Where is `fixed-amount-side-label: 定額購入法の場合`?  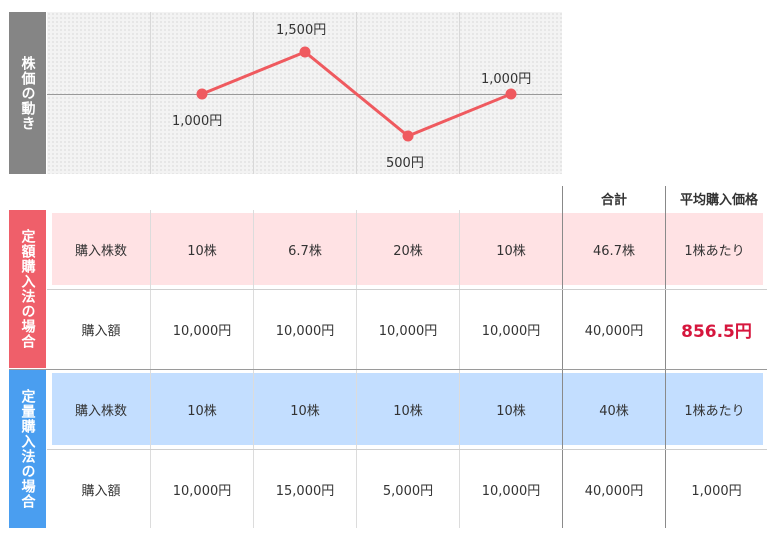 fixed-amount-side-label: 定額購入法の場合 is located at coordinates (27, 289).